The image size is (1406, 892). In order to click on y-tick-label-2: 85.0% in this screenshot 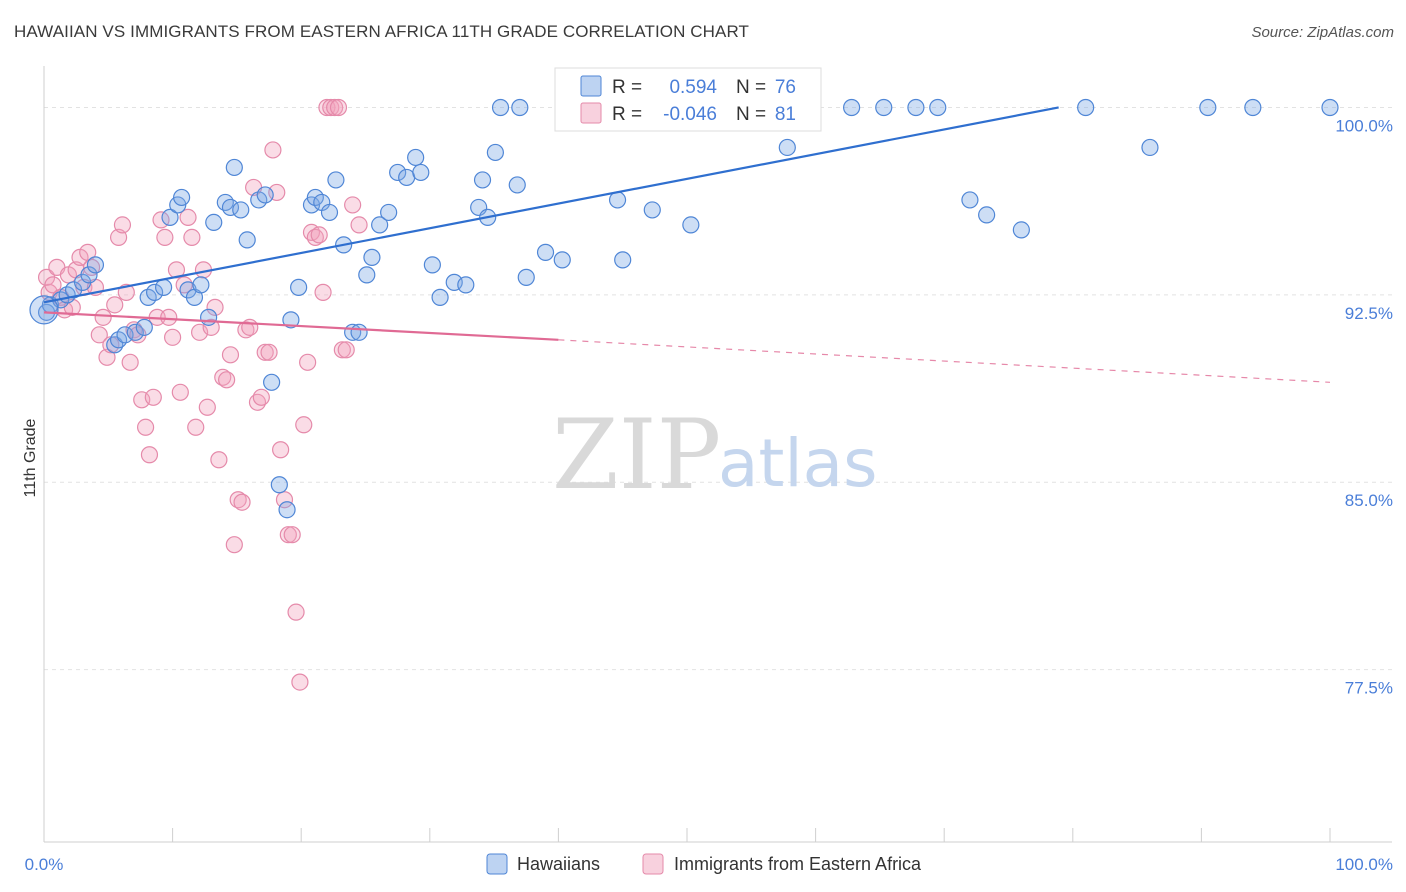, I will do `click(1369, 500)`.